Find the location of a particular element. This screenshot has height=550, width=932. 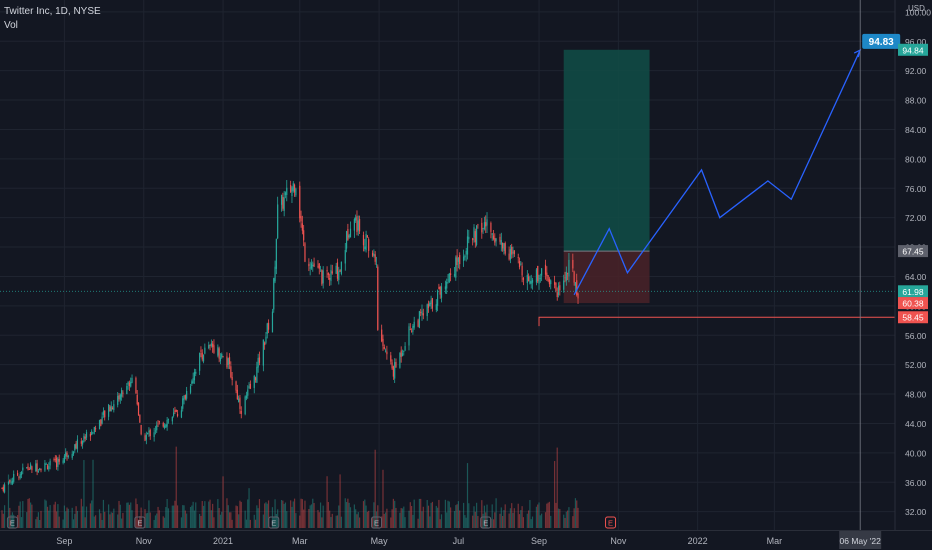

earnings-marker is located at coordinates (376, 522).